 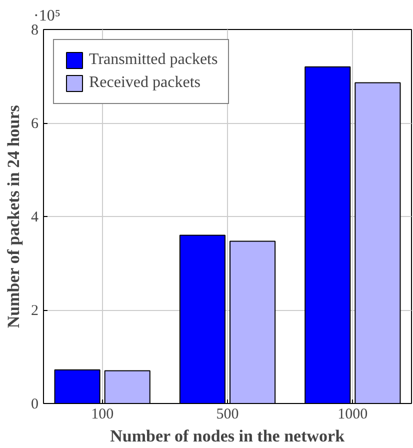 What do you see at coordinates (35, 124) in the screenshot?
I see `y-tick-label: 6` at bounding box center [35, 124].